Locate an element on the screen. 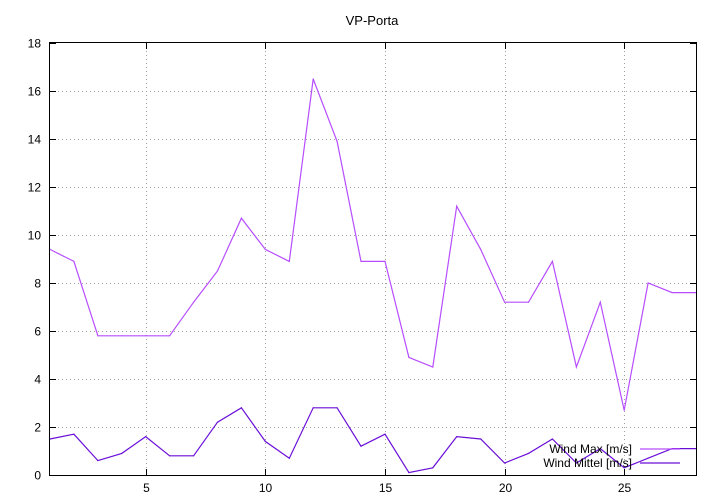 The width and height of the screenshot is (720, 504). y-tick-label: 6 is located at coordinates (37, 332).